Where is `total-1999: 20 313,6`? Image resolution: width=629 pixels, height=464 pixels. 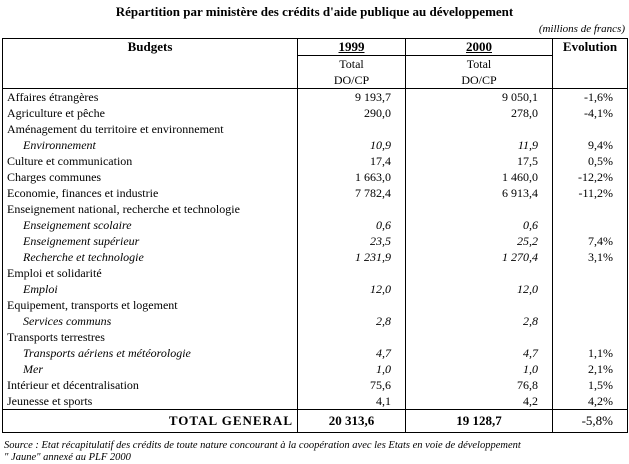
total-1999: 20 313,6 is located at coordinates (351, 421).